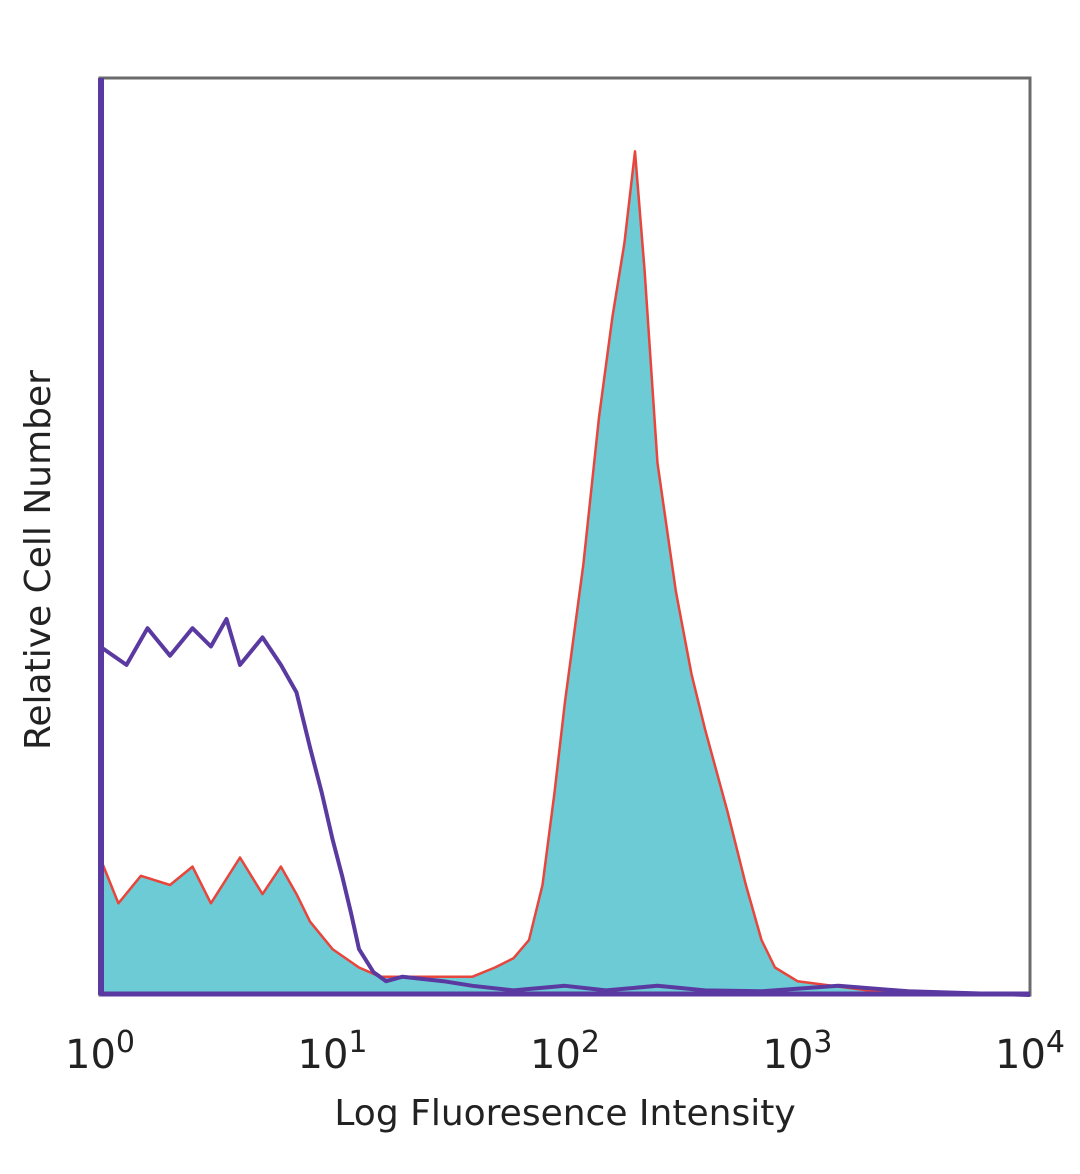  I want to click on x-tick-label-1: 101, so click(333, 1051).